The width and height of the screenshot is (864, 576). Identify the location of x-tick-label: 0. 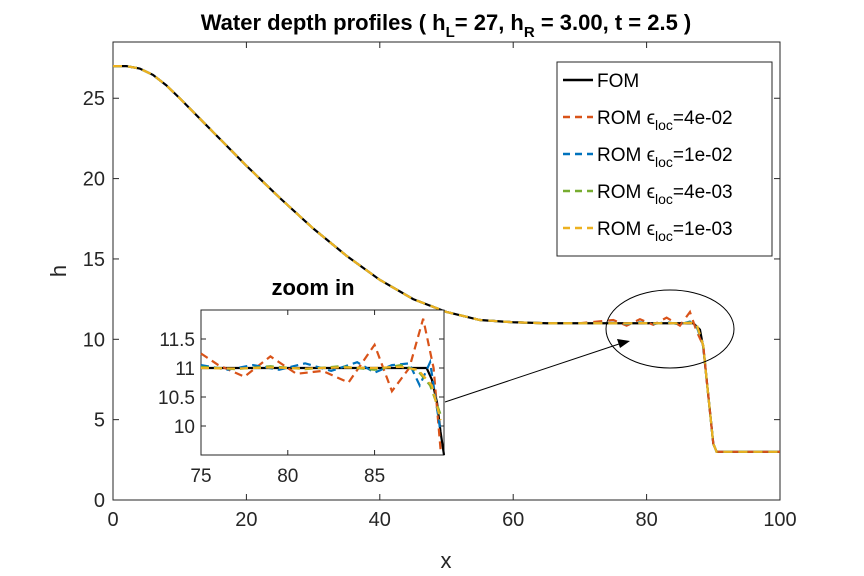
(112, 520).